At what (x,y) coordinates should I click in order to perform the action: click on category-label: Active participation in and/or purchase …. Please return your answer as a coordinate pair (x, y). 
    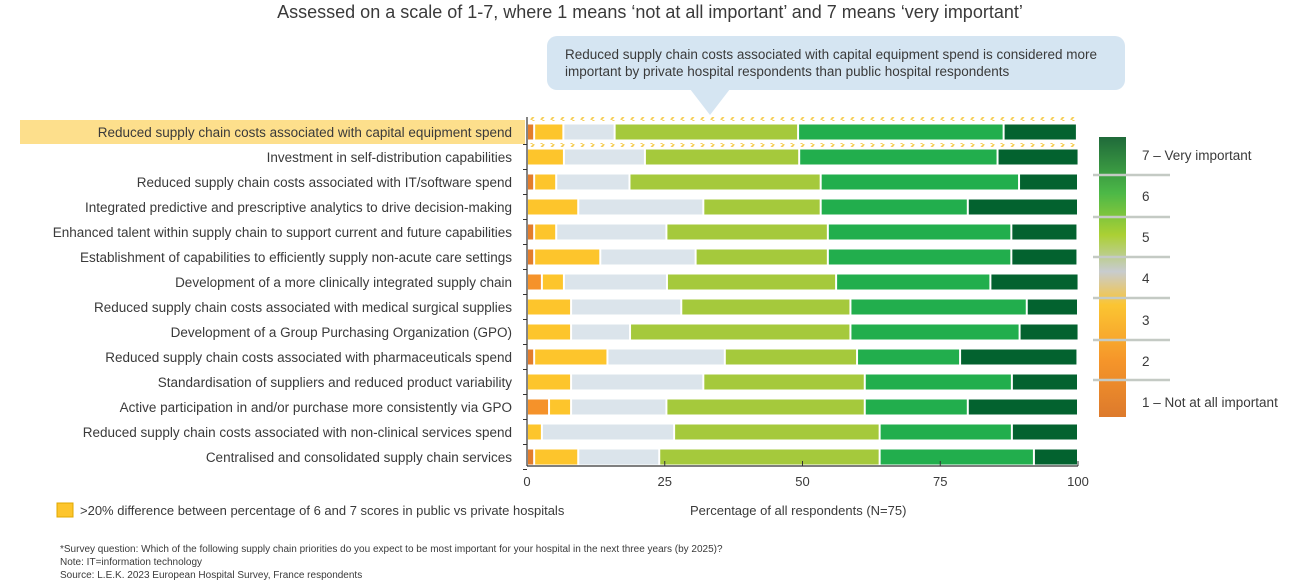
    Looking at the image, I should click on (316, 407).